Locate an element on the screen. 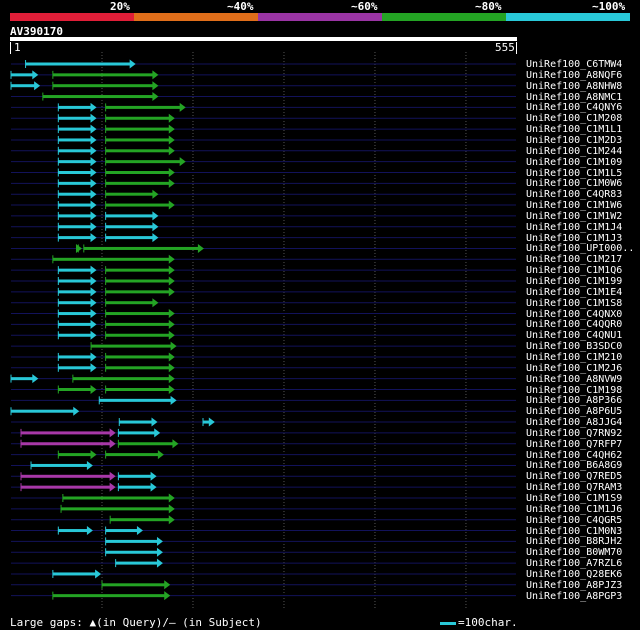 The image size is (640, 630). hit-label: UniRef100_C1M1J4 is located at coordinates (574, 227).